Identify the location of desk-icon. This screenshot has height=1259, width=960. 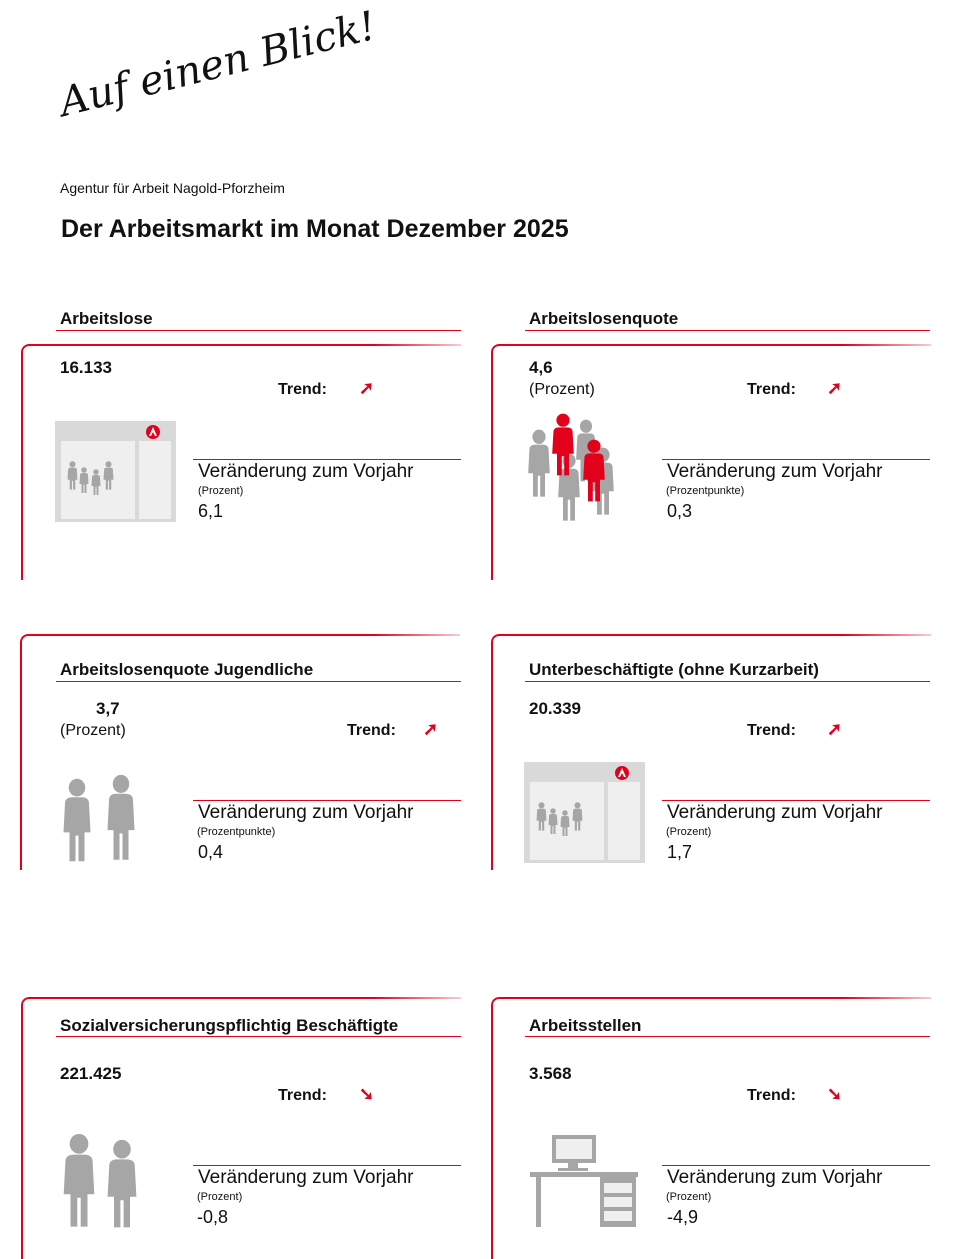
(584, 1181).